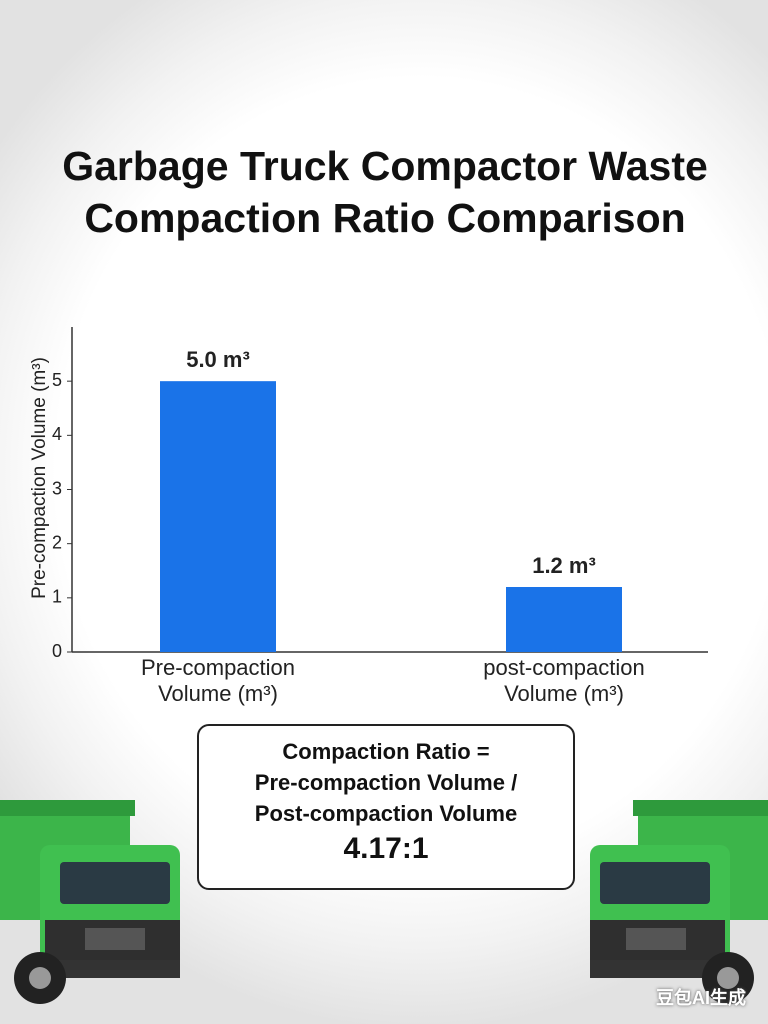 The height and width of the screenshot is (1024, 768). What do you see at coordinates (90, 902) in the screenshot?
I see `truck-left` at bounding box center [90, 902].